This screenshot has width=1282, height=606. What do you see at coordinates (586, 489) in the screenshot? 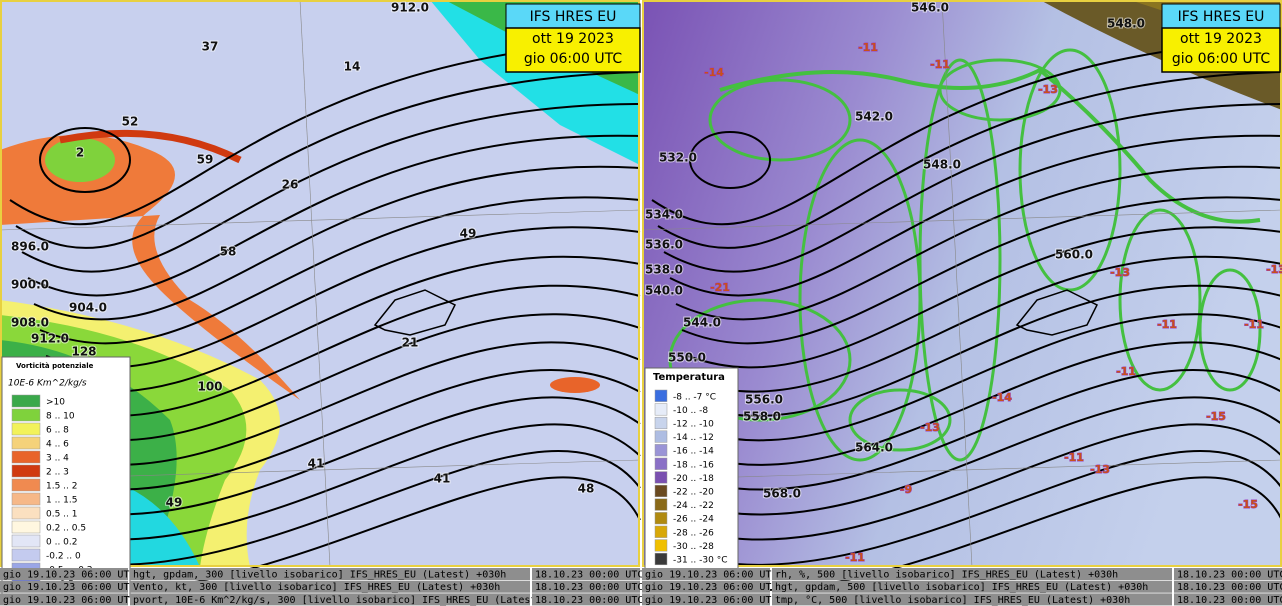
I see `contour-label: 48` at bounding box center [586, 489].